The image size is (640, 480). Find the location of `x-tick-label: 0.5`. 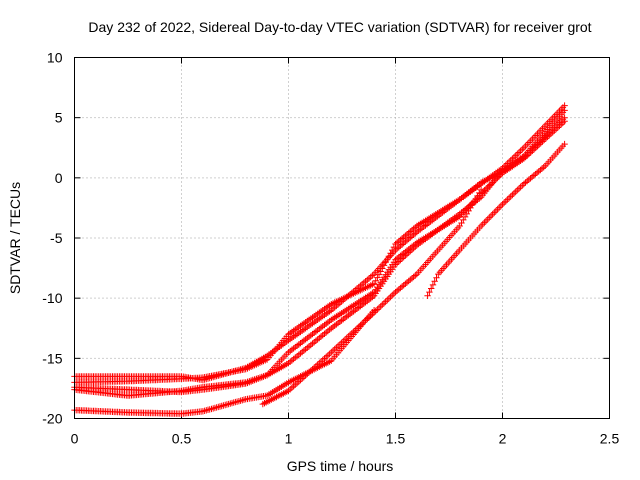

x-tick-label: 0.5 is located at coordinates (182, 439).